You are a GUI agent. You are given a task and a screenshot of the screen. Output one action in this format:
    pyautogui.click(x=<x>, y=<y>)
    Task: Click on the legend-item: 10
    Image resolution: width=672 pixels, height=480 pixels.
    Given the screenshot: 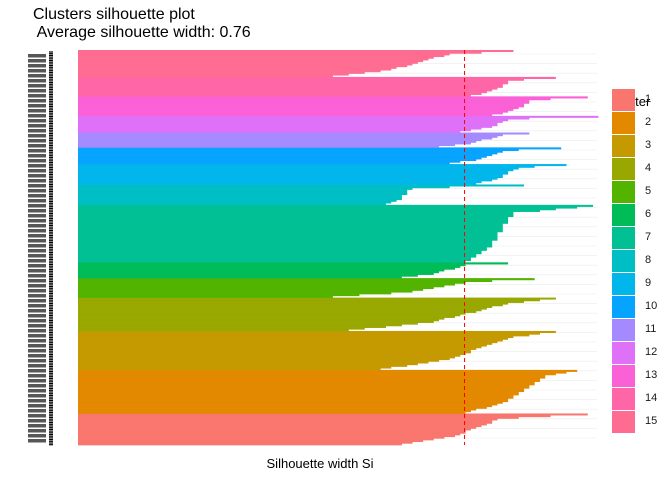 What is the action you would take?
    pyautogui.click(x=642, y=307)
    